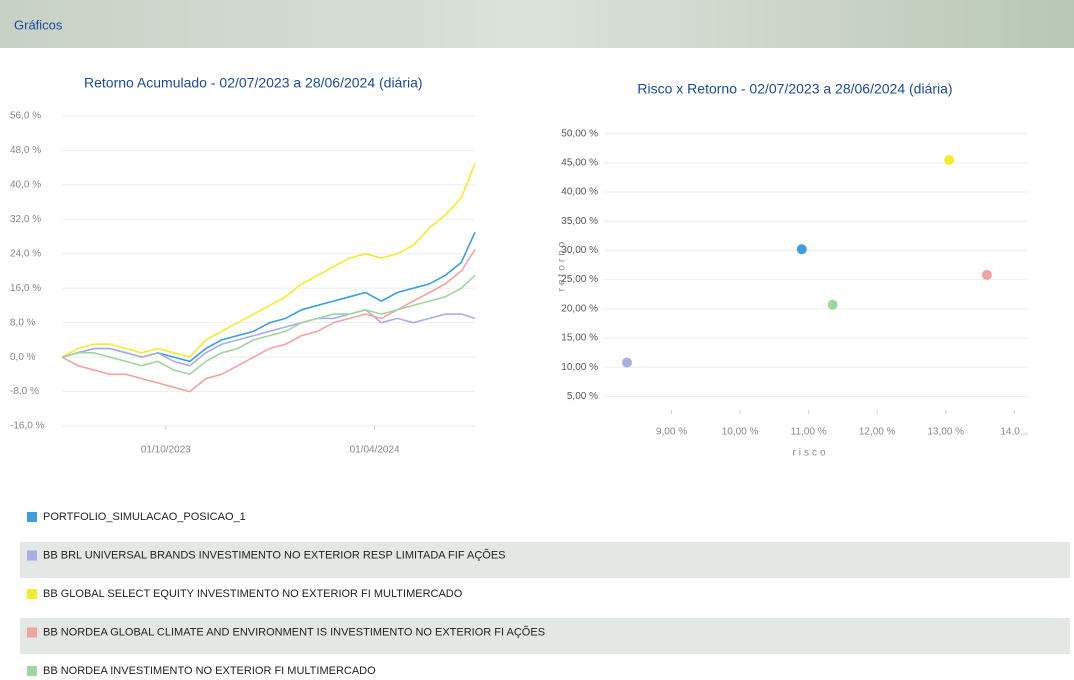 Image resolution: width=1074 pixels, height=680 pixels. Describe the element at coordinates (25, 219) in the screenshot. I see `y-tick-label: 32,0 %` at that location.